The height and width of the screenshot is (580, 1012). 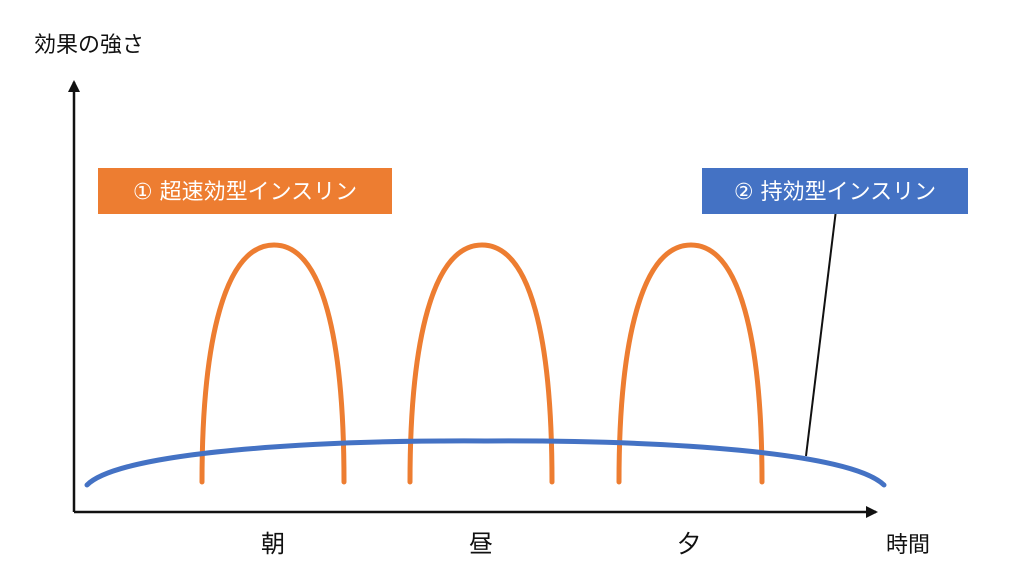 I want to click on rapid-insulin-label: ① 超速効型インスリン, so click(x=245, y=192).